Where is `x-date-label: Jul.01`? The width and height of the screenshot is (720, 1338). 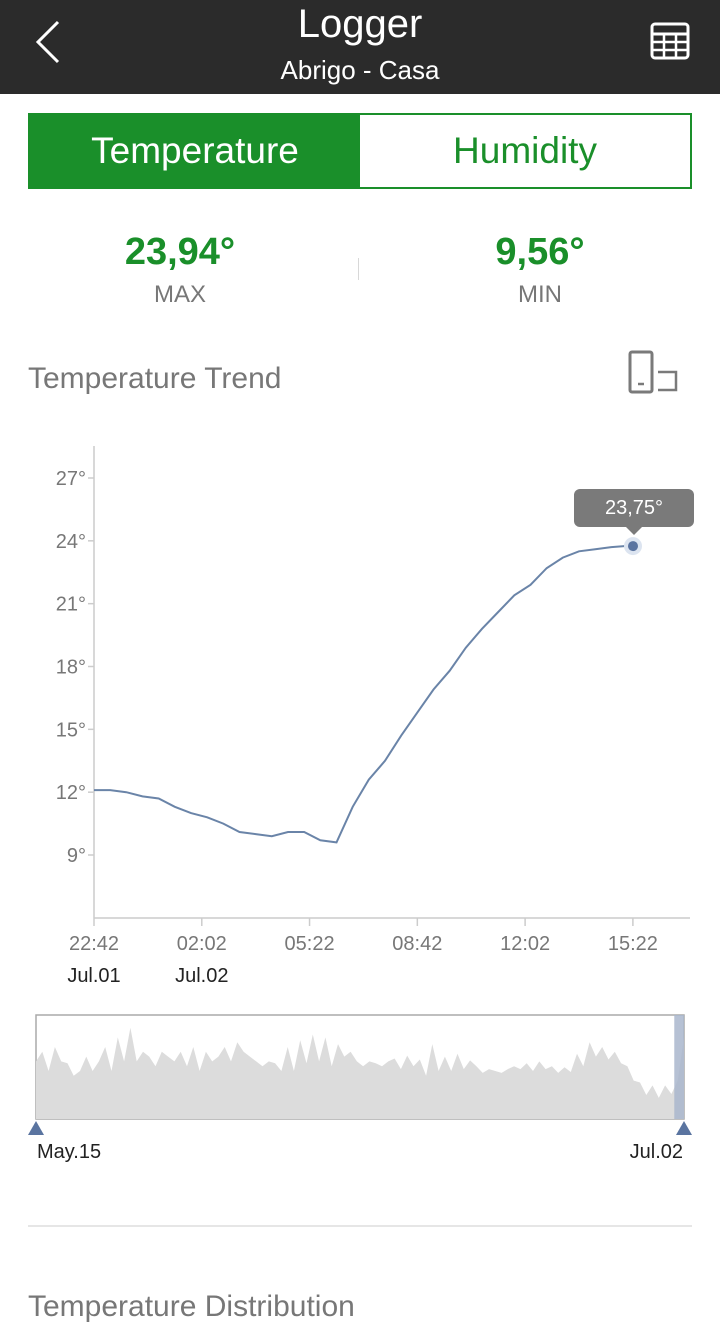
x-date-label: Jul.01 is located at coordinates (93, 976).